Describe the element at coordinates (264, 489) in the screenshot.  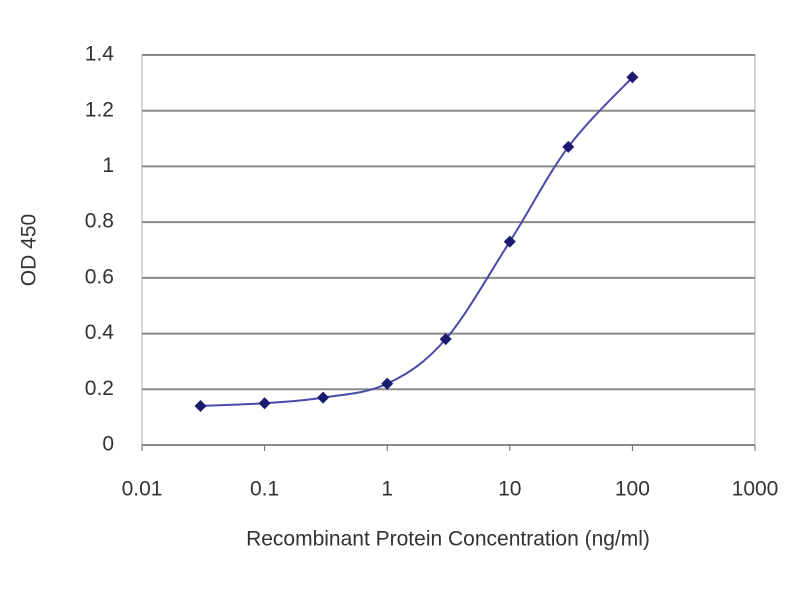
I see `x-tick-label: 0.1` at that location.